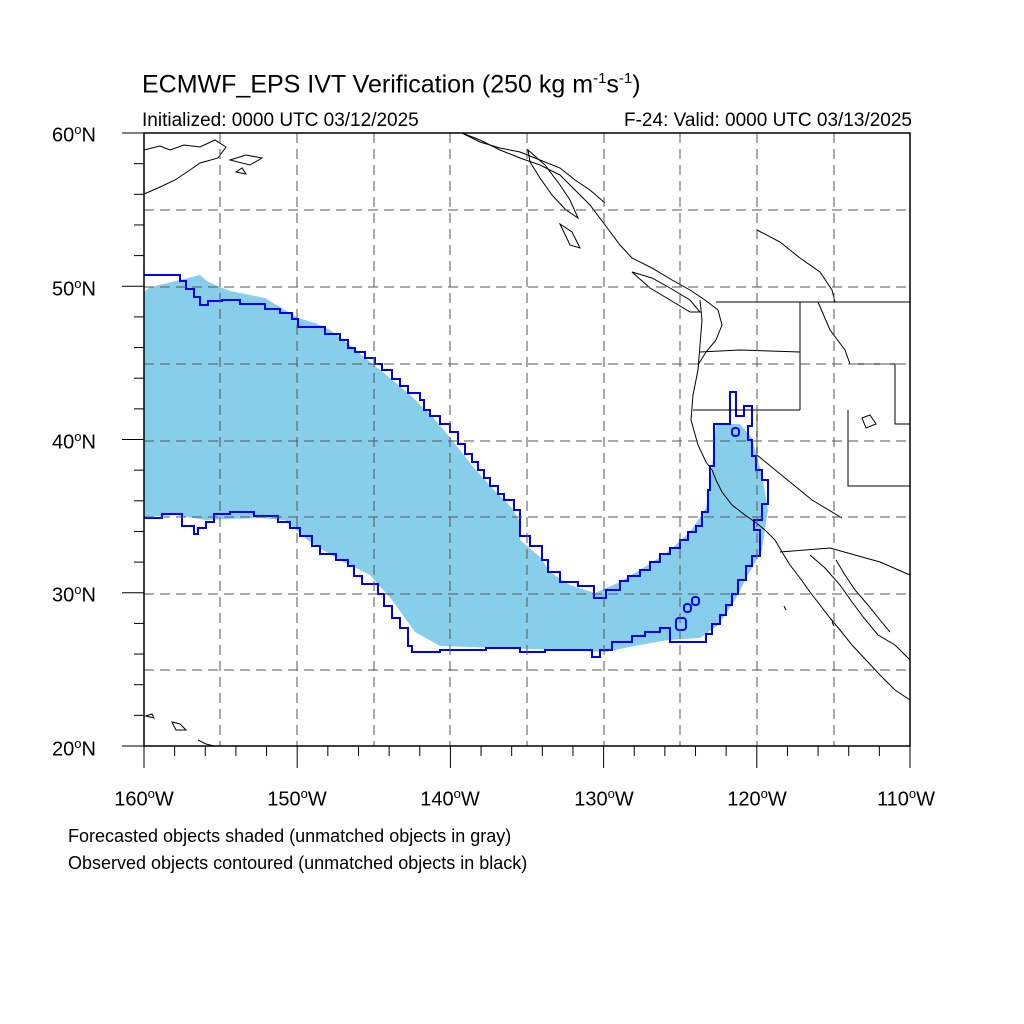 The image size is (1024, 1024). Describe the element at coordinates (906, 798) in the screenshot. I see `lon-label-110w: 110oW` at that location.